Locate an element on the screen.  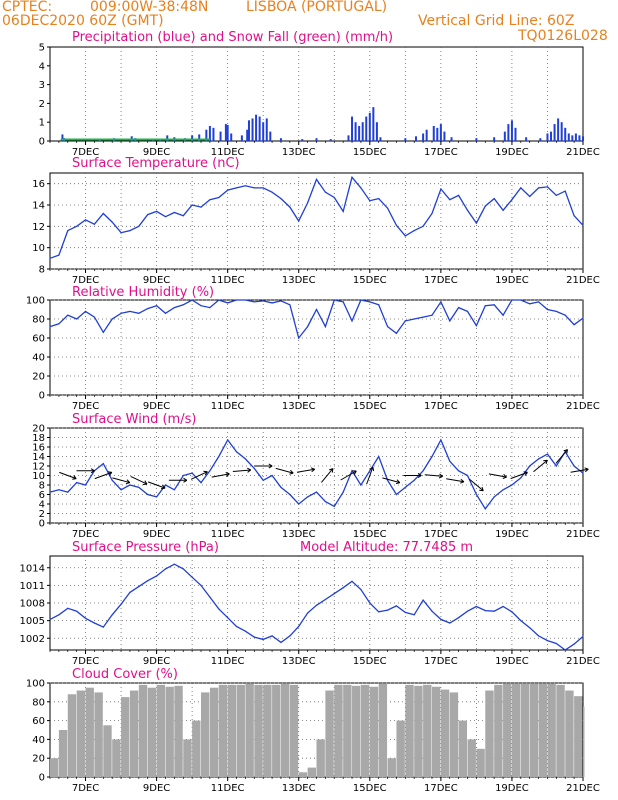
y-tick-label: 1008 is located at coordinates (32, 604).